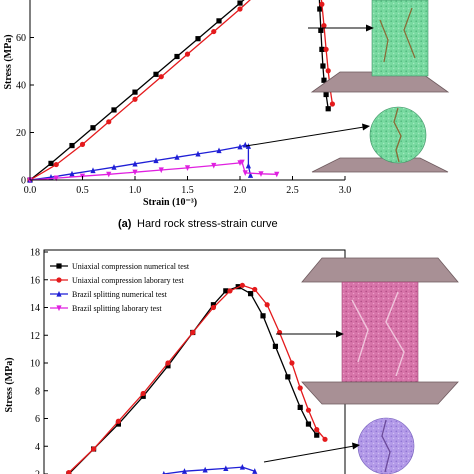 This screenshot has width=474, height=474. Describe the element at coordinates (37, 419) in the screenshot. I see `chart-b-y-tick-label: 6` at that location.